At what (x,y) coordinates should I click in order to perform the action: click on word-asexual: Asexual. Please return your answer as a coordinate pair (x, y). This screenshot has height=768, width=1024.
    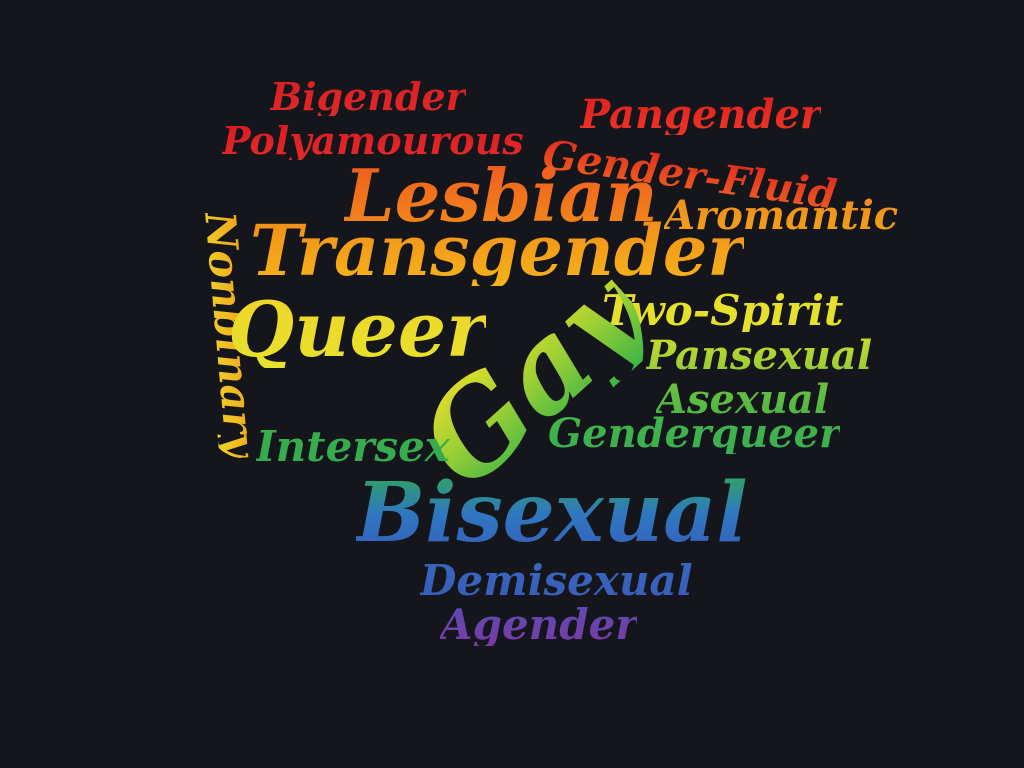
    Looking at the image, I should click on (743, 399).